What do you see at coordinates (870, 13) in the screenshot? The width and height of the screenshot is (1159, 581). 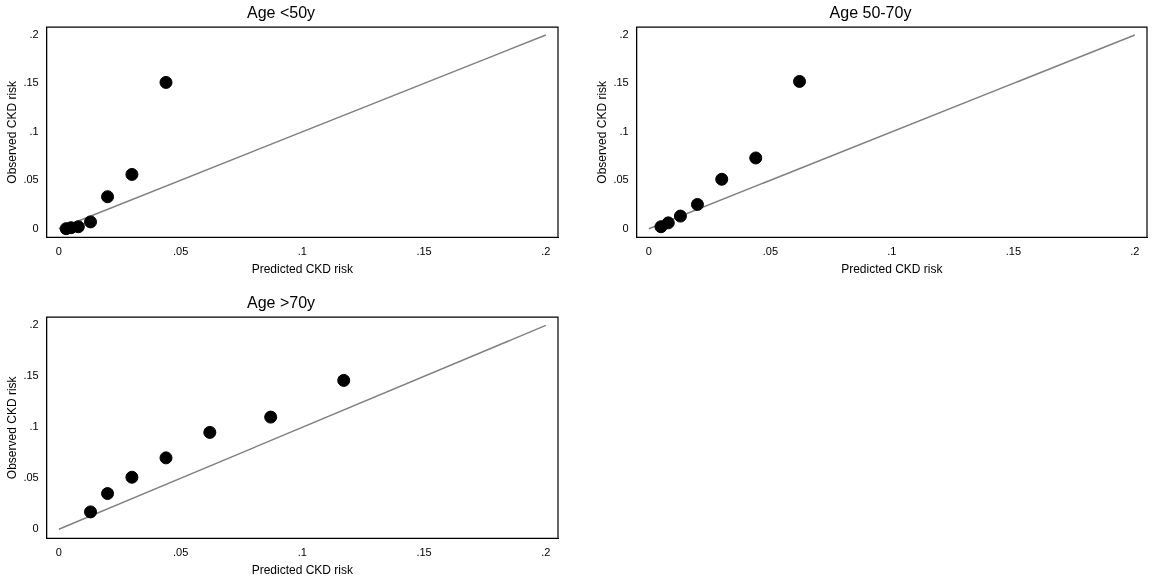 I see `chart-title: Age 50-70y` at bounding box center [870, 13].